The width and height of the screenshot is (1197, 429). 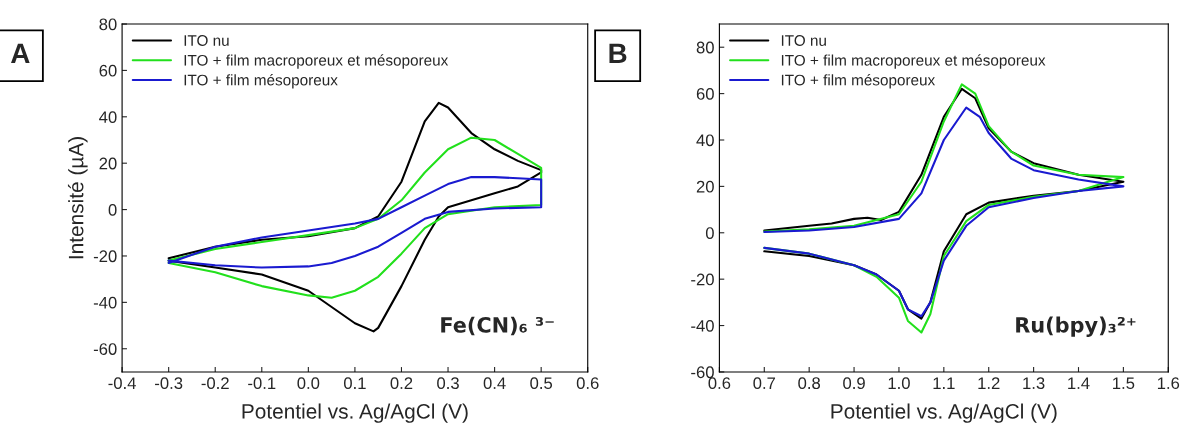 What do you see at coordinates (989, 383) in the screenshot?
I see `x-tick-label: 1.2` at bounding box center [989, 383].